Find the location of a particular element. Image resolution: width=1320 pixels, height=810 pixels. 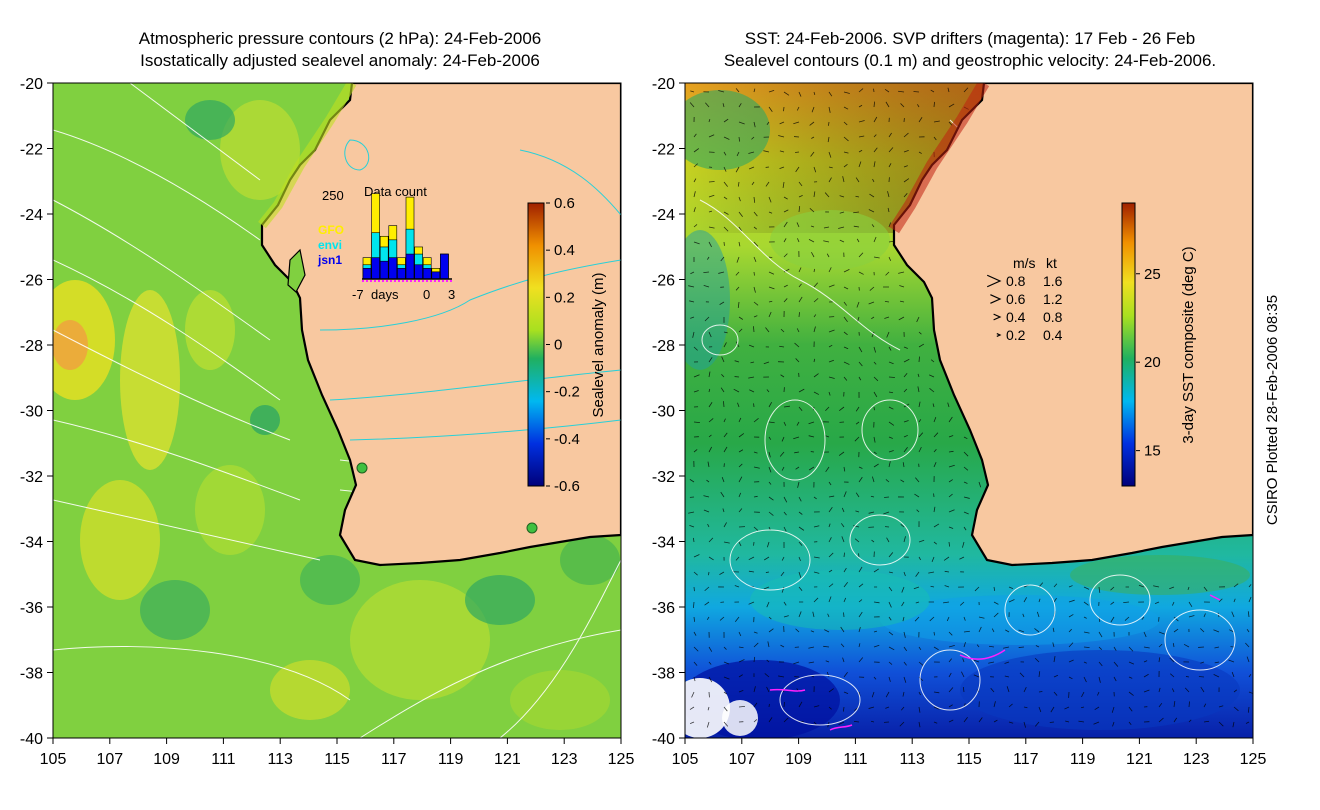

left-lat-label: -24 is located at coordinates (31, 215).